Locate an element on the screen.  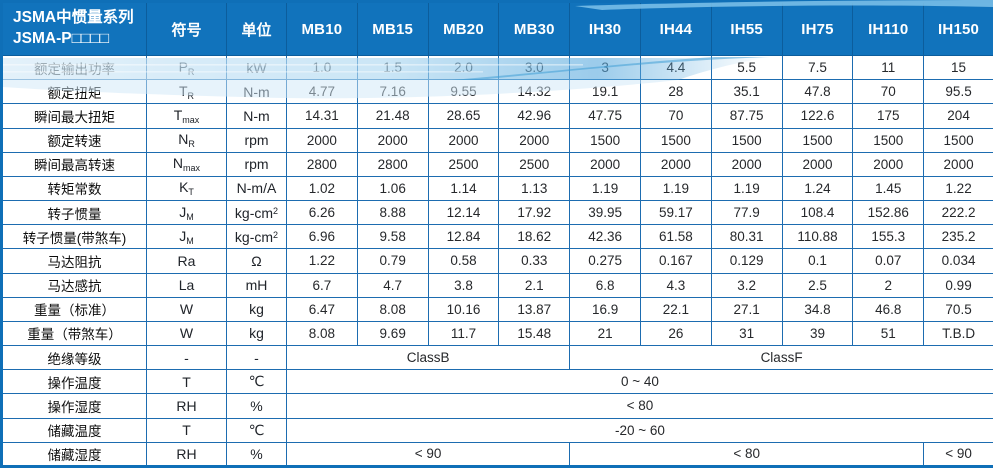
spec-row: 操作温度 T ℃ 0 ~ 40 is located at coordinates (497, 382).